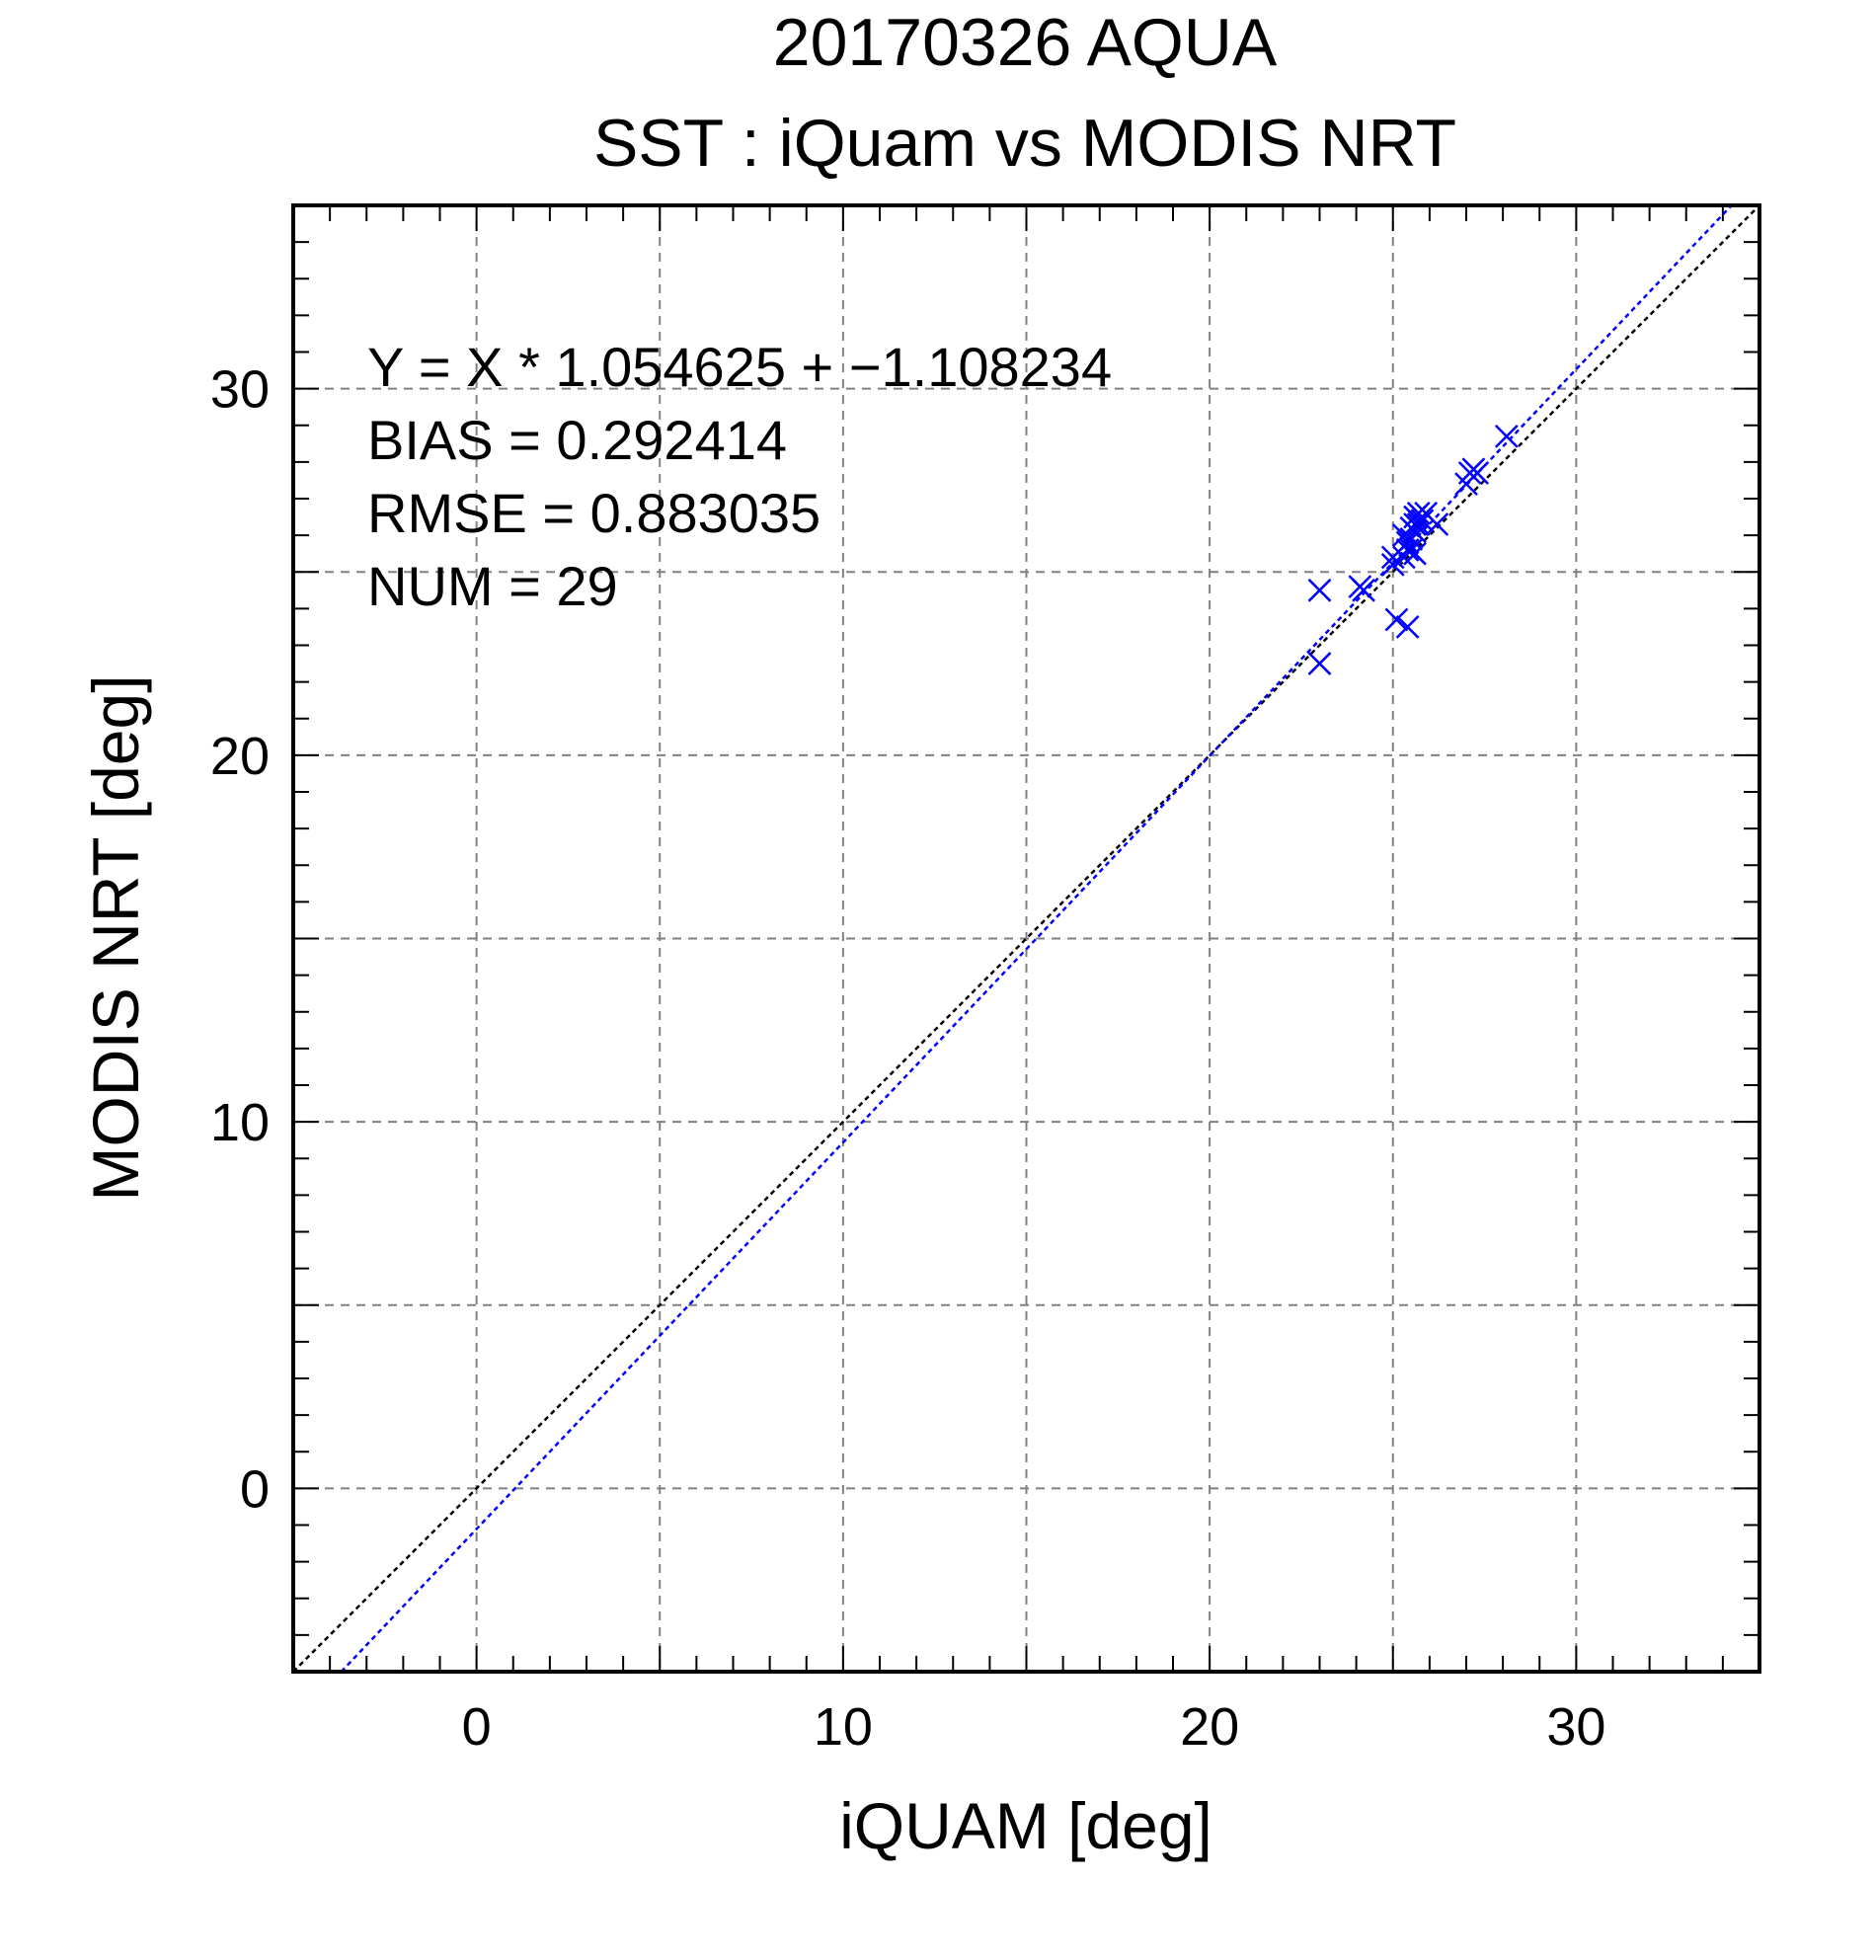  Describe the element at coordinates (1025, 1825) in the screenshot. I see `x-axis-label: iQUAM [deg]` at that location.